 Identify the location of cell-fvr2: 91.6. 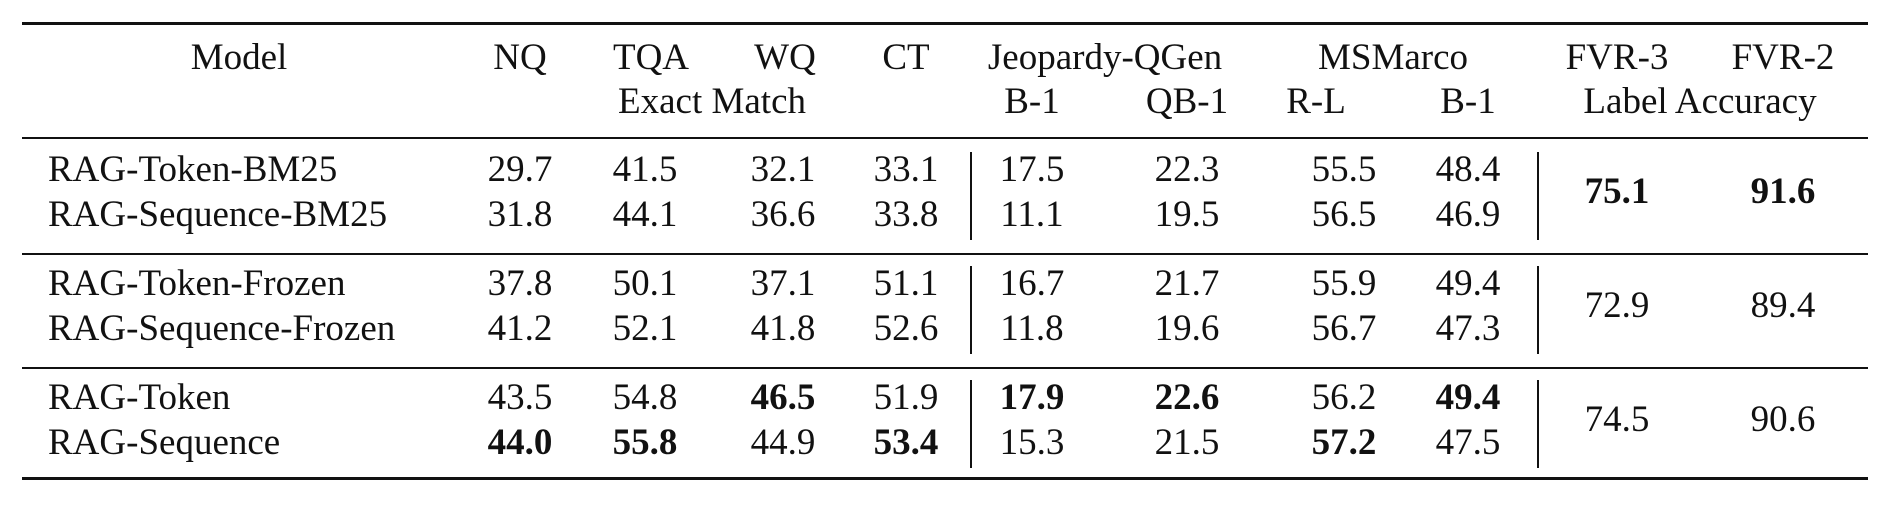
(1783, 191).